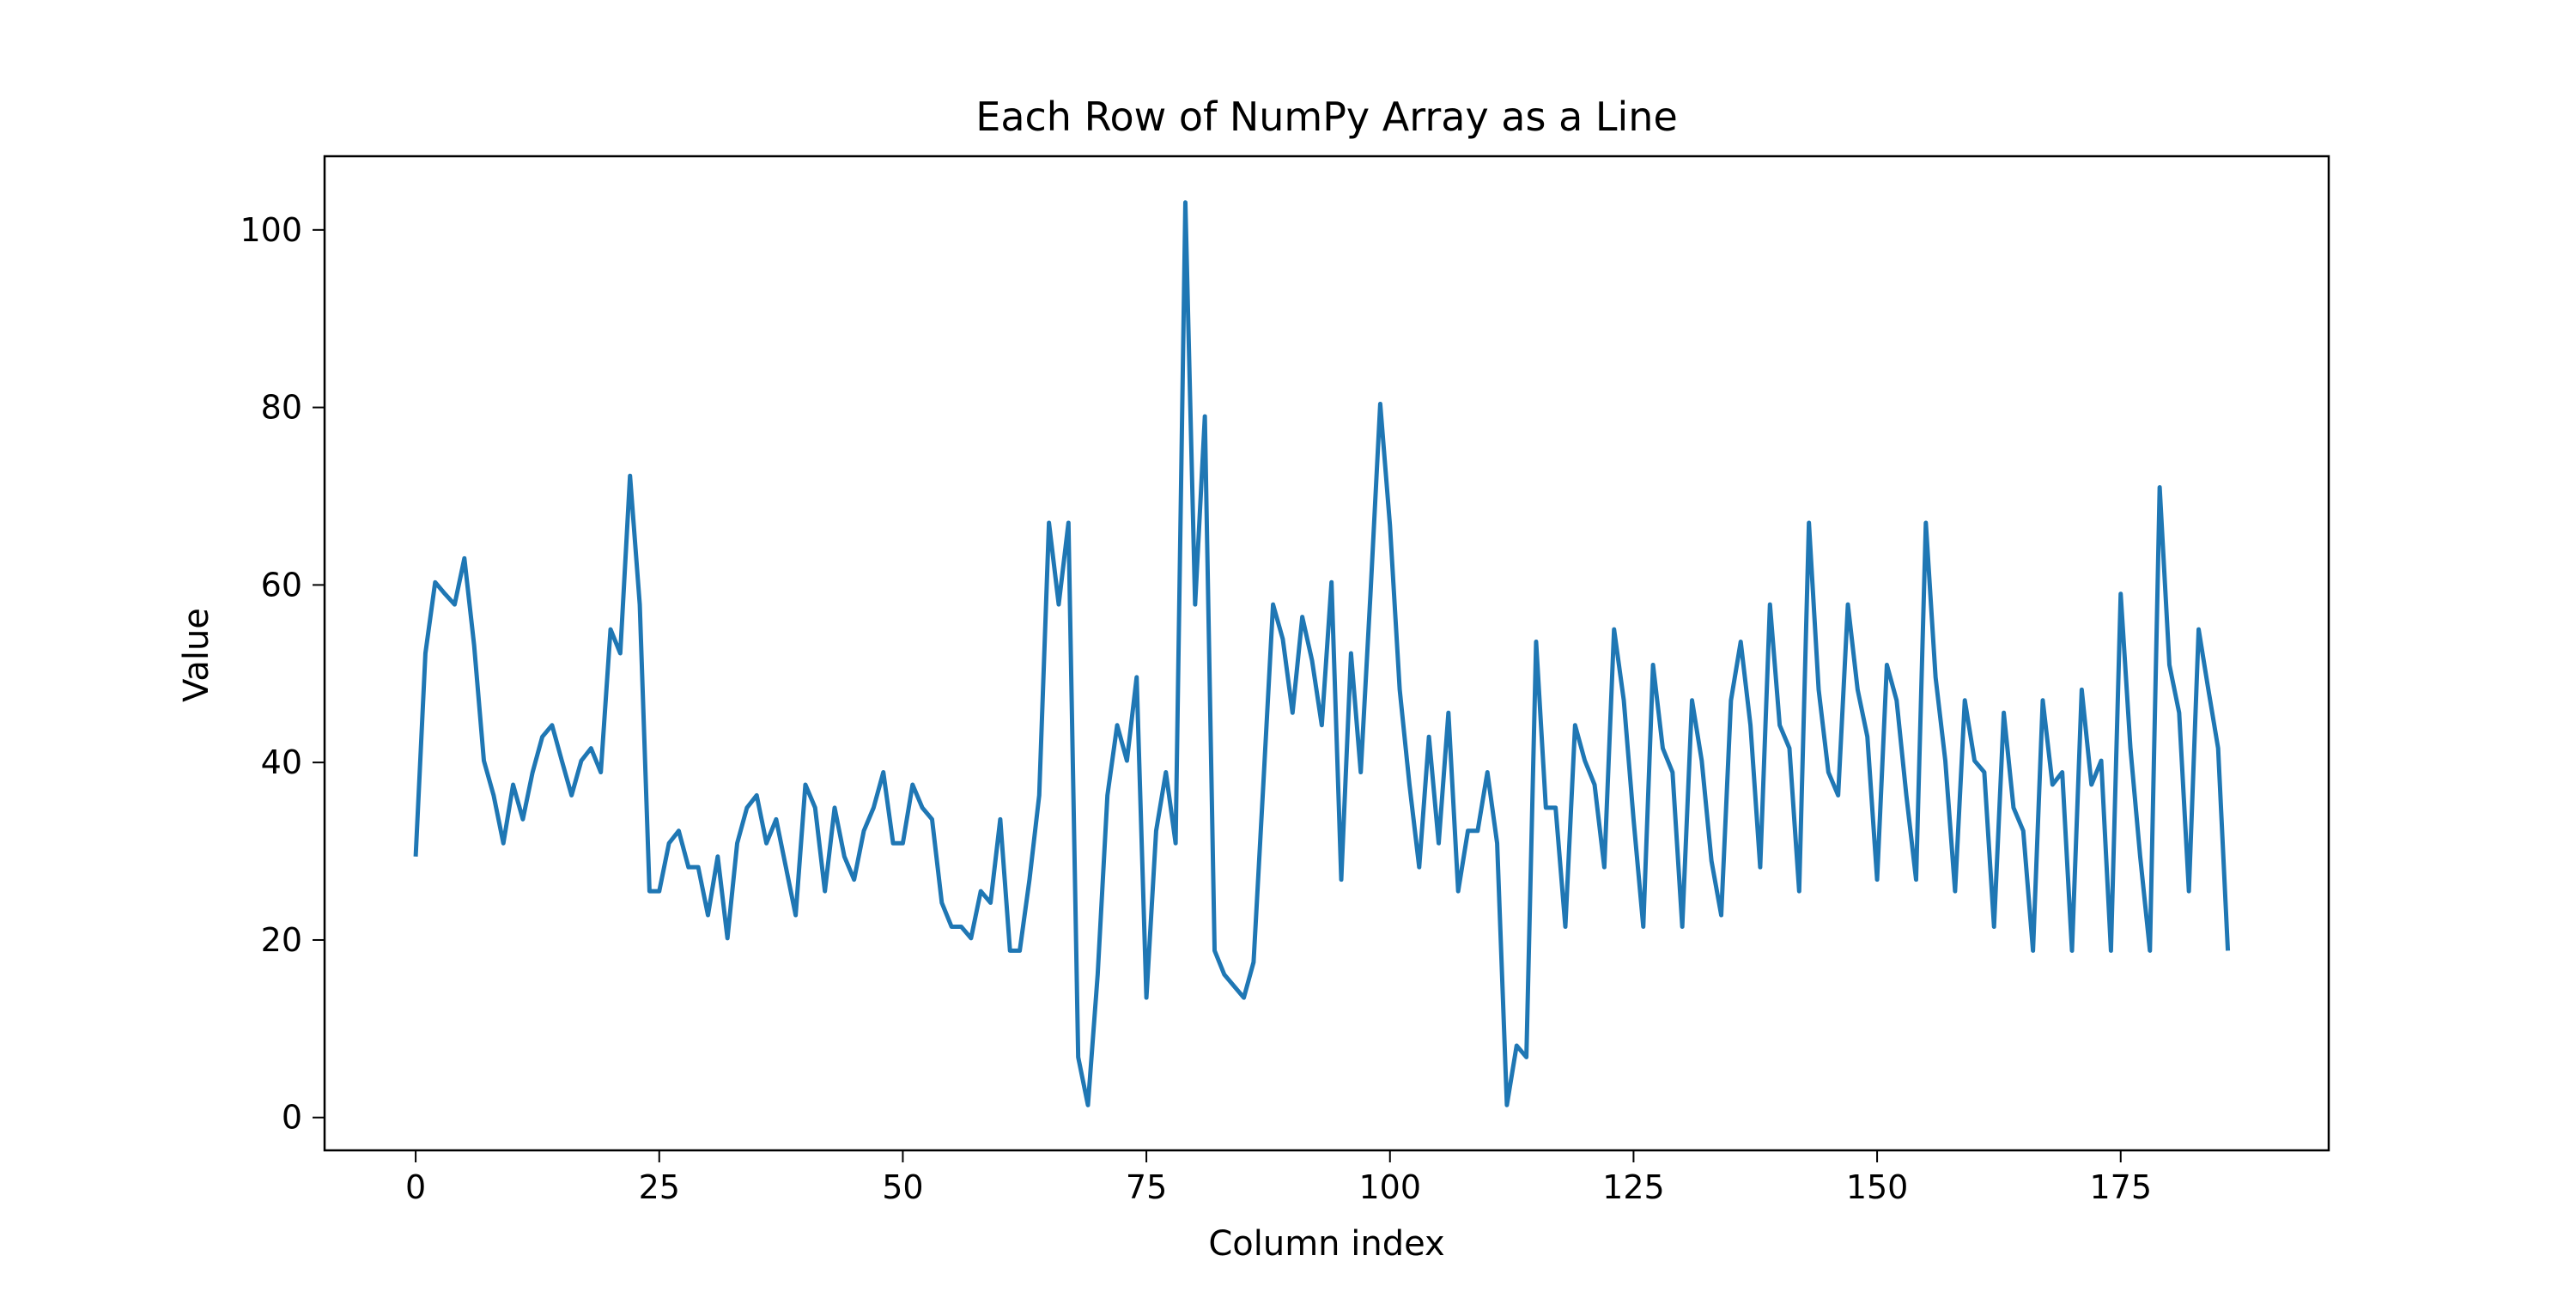 This screenshot has width=2576, height=1292. Describe the element at coordinates (282, 674) in the screenshot. I see `y-axis-ticks: 0 20 40 60 80 100` at that location.